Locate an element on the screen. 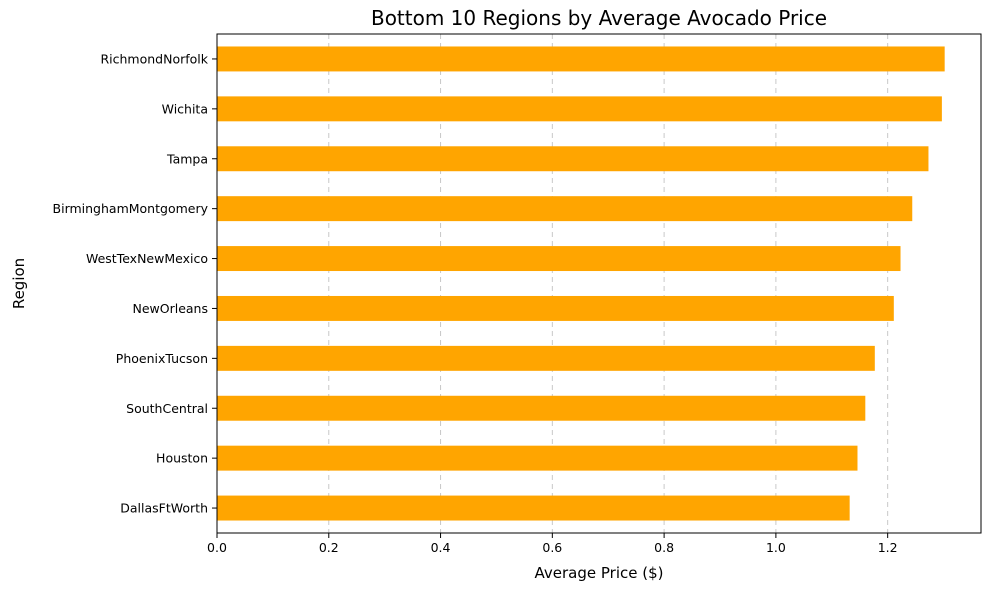 The image size is (989, 590). y-tick-label: SouthCentral is located at coordinates (167, 408).